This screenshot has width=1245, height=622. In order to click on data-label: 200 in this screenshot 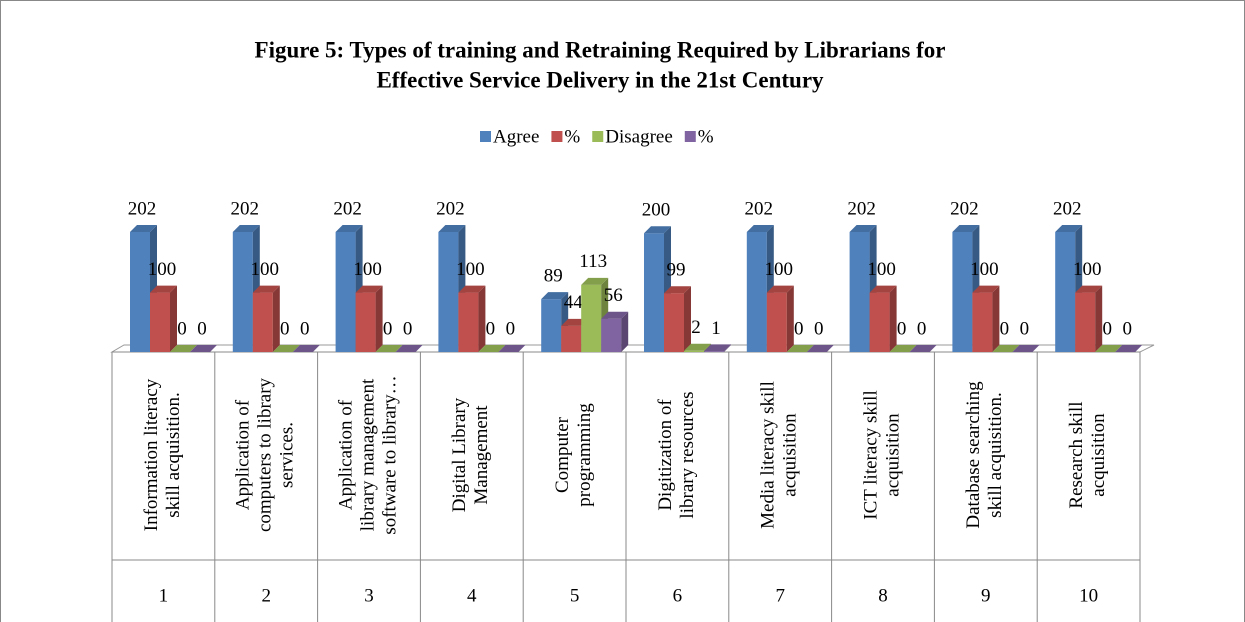, I will do `click(656, 210)`.